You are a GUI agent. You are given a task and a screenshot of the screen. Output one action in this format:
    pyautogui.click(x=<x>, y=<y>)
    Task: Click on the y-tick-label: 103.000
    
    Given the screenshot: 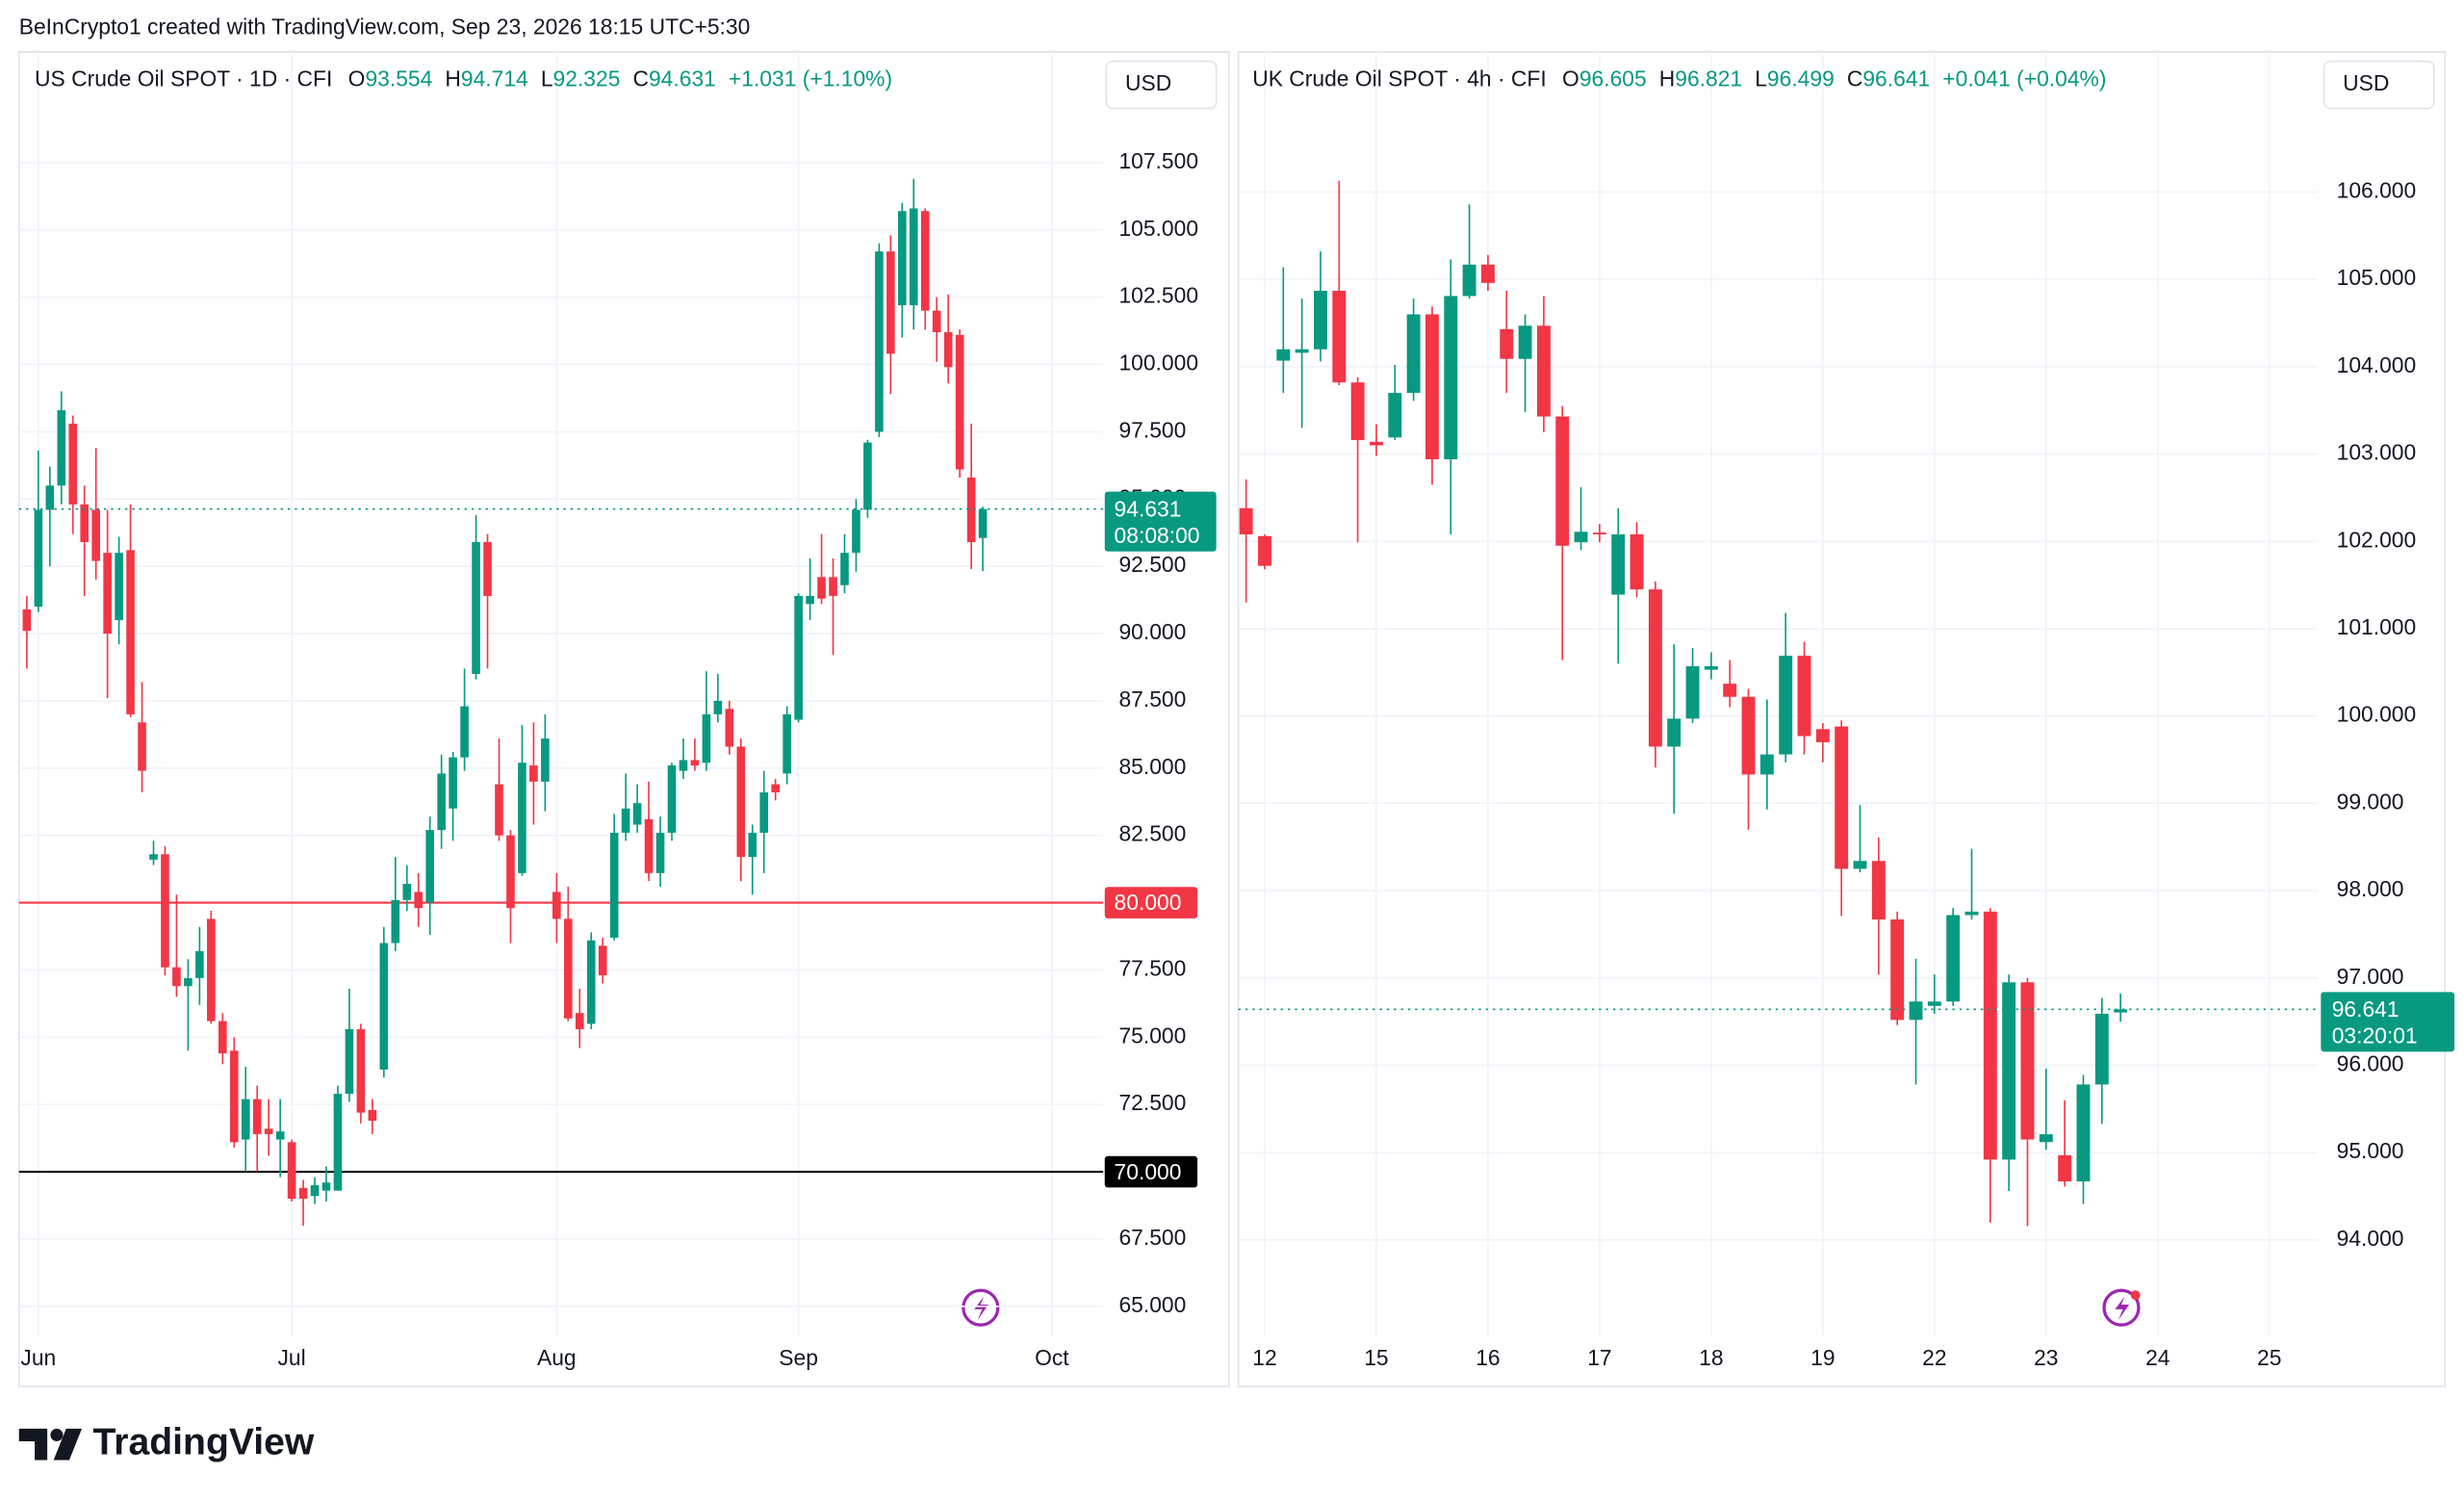 What is the action you would take?
    pyautogui.click(x=2377, y=452)
    